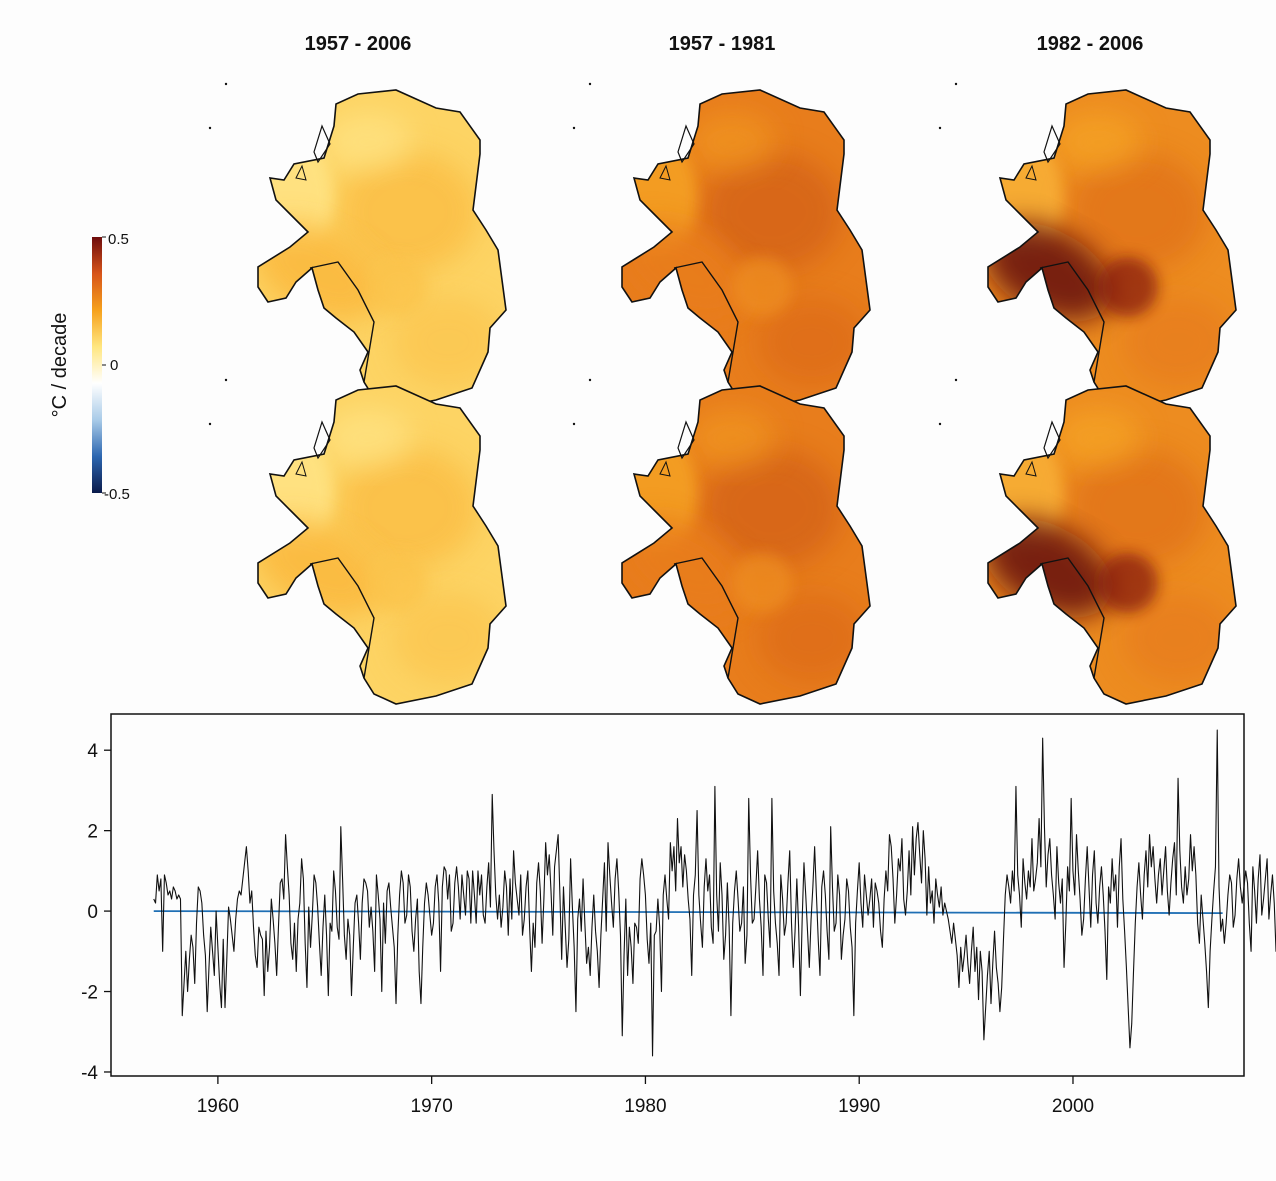 The image size is (1276, 1181). What do you see at coordinates (97, 365) in the screenshot?
I see `colorbar-ramp` at bounding box center [97, 365].